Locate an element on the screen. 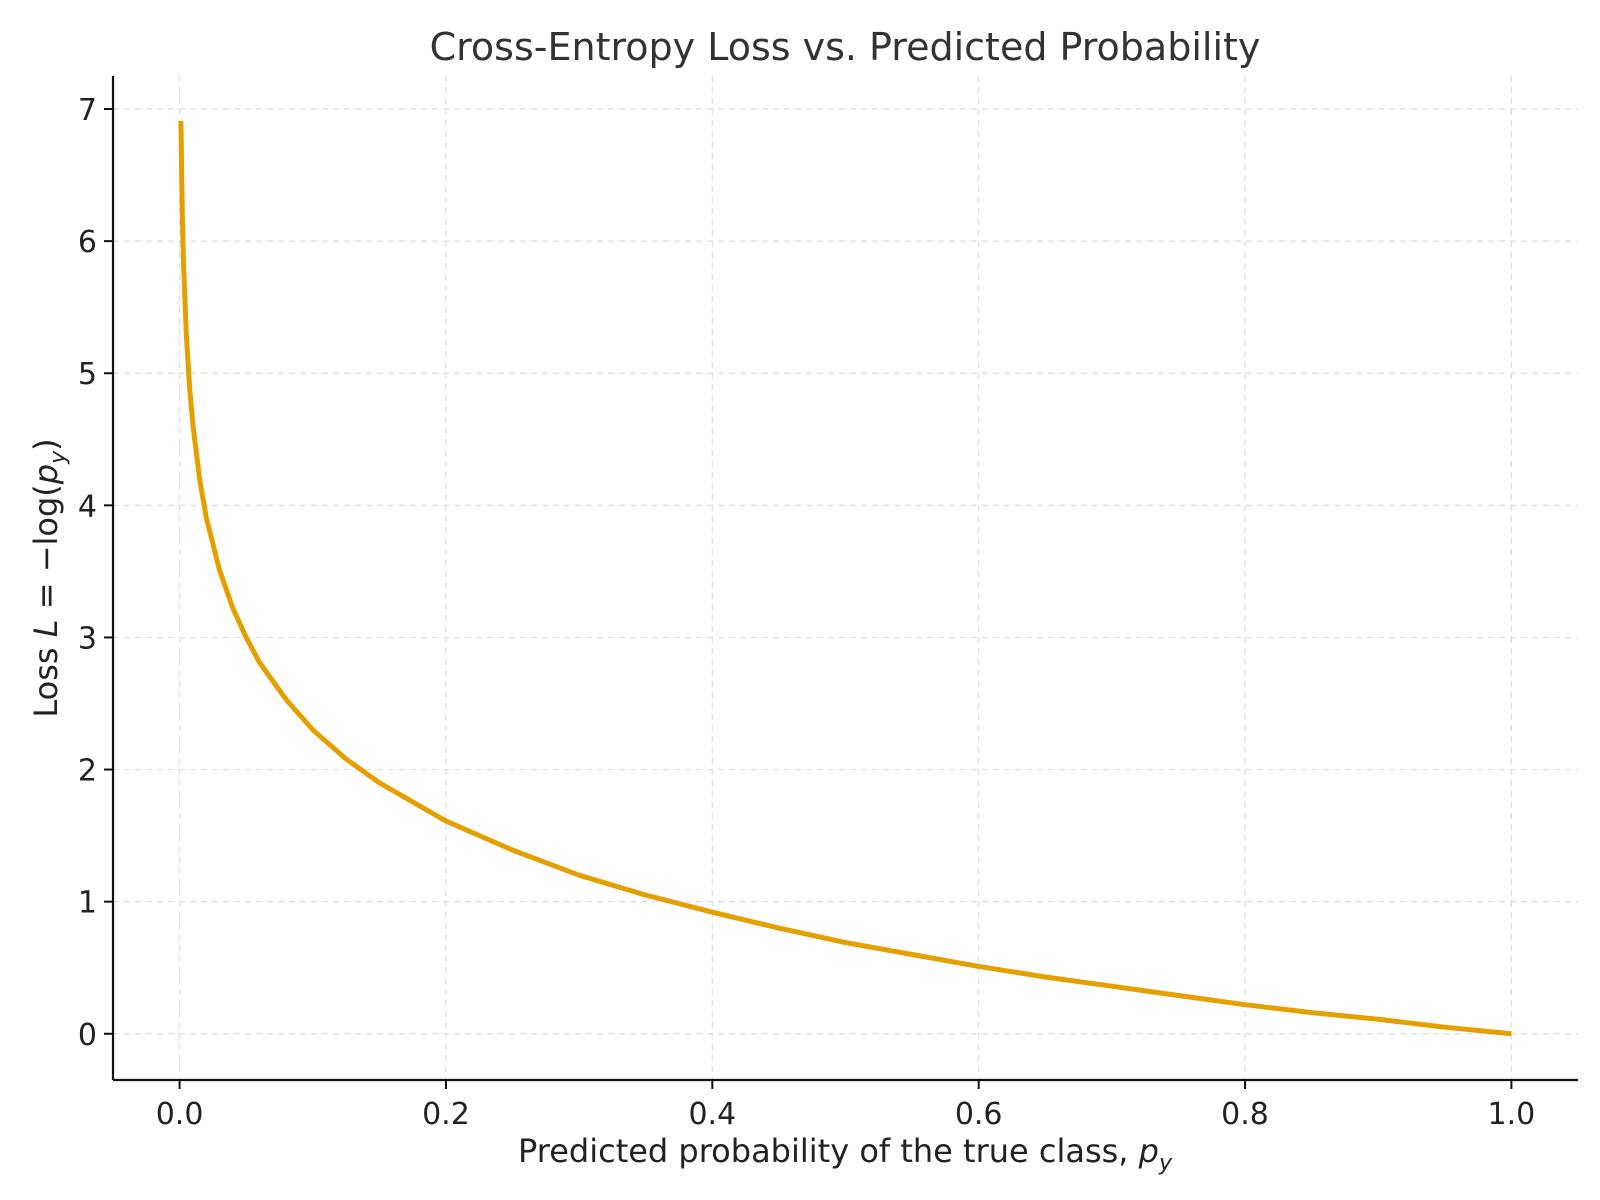 The image size is (1600, 1200). x-axis-label-subscript: y is located at coordinates (1165, 1163).